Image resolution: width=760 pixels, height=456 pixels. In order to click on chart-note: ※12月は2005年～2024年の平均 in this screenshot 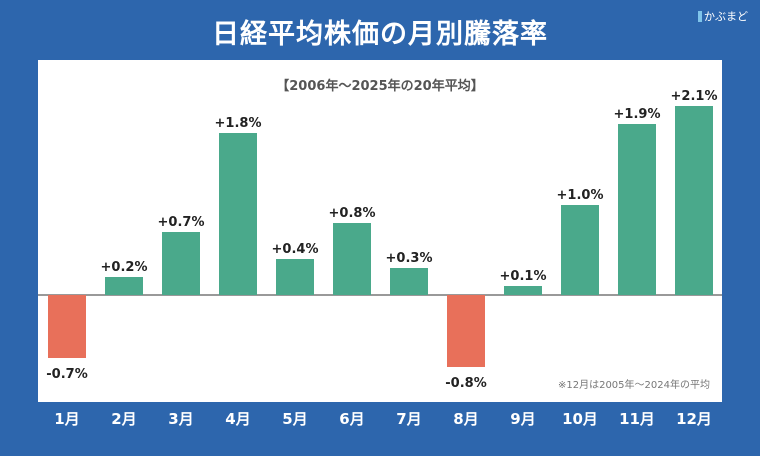, I will do `click(634, 384)`.